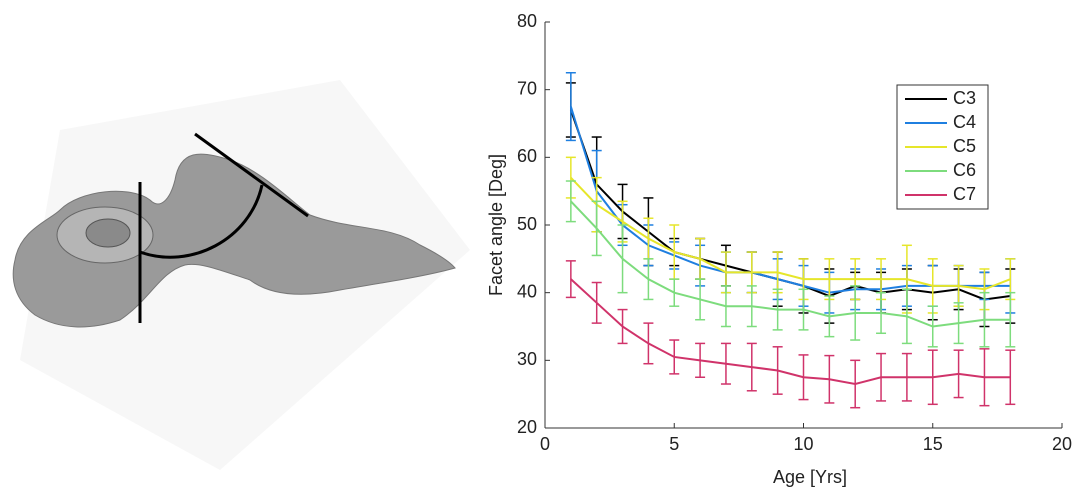  I want to click on vertebra-shape, so click(234, 240).